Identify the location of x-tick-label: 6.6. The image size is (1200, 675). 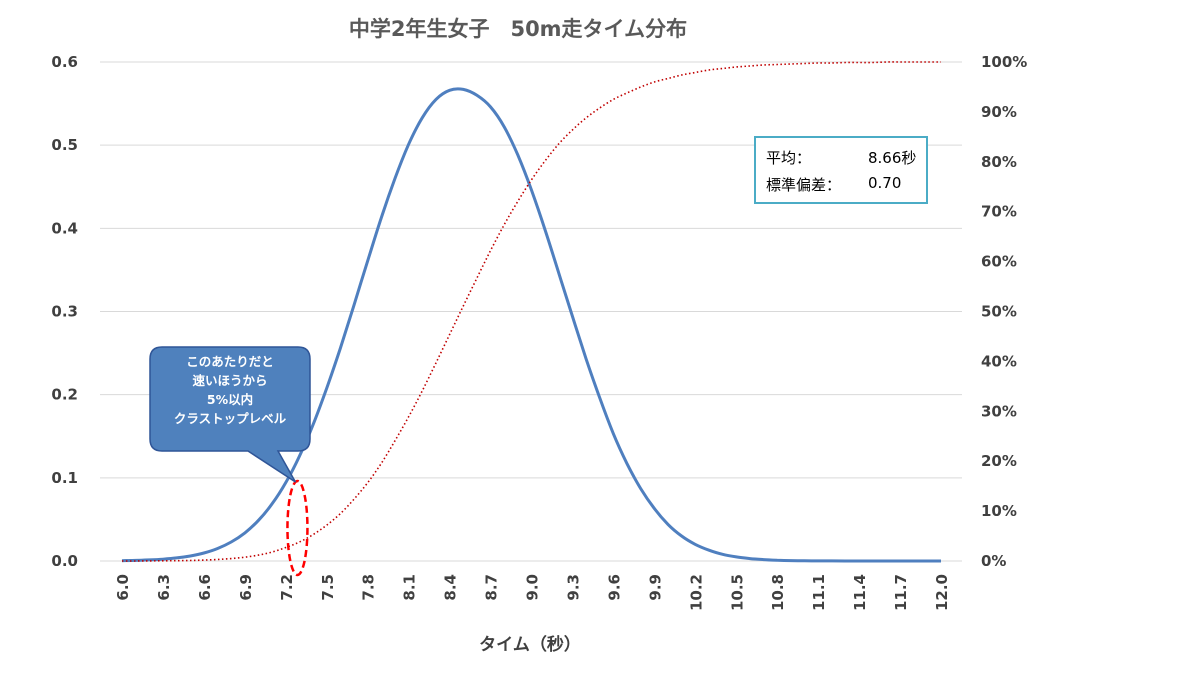
(205, 587).